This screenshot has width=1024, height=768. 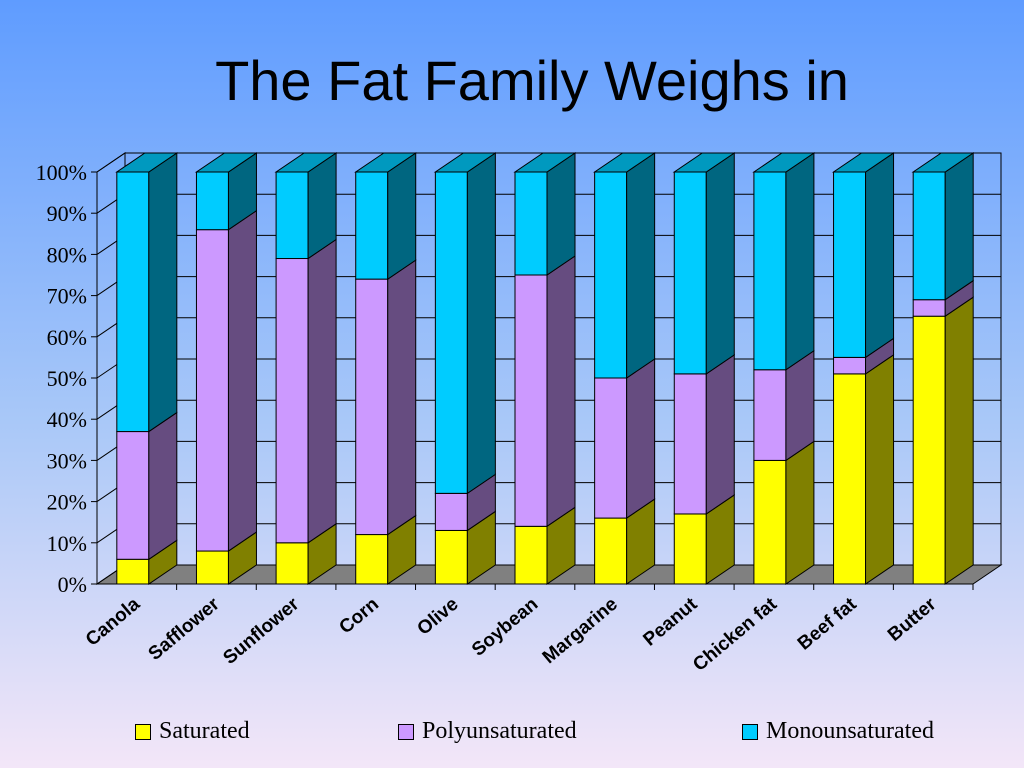 I want to click on bar-stack-butter, so click(x=943, y=368).